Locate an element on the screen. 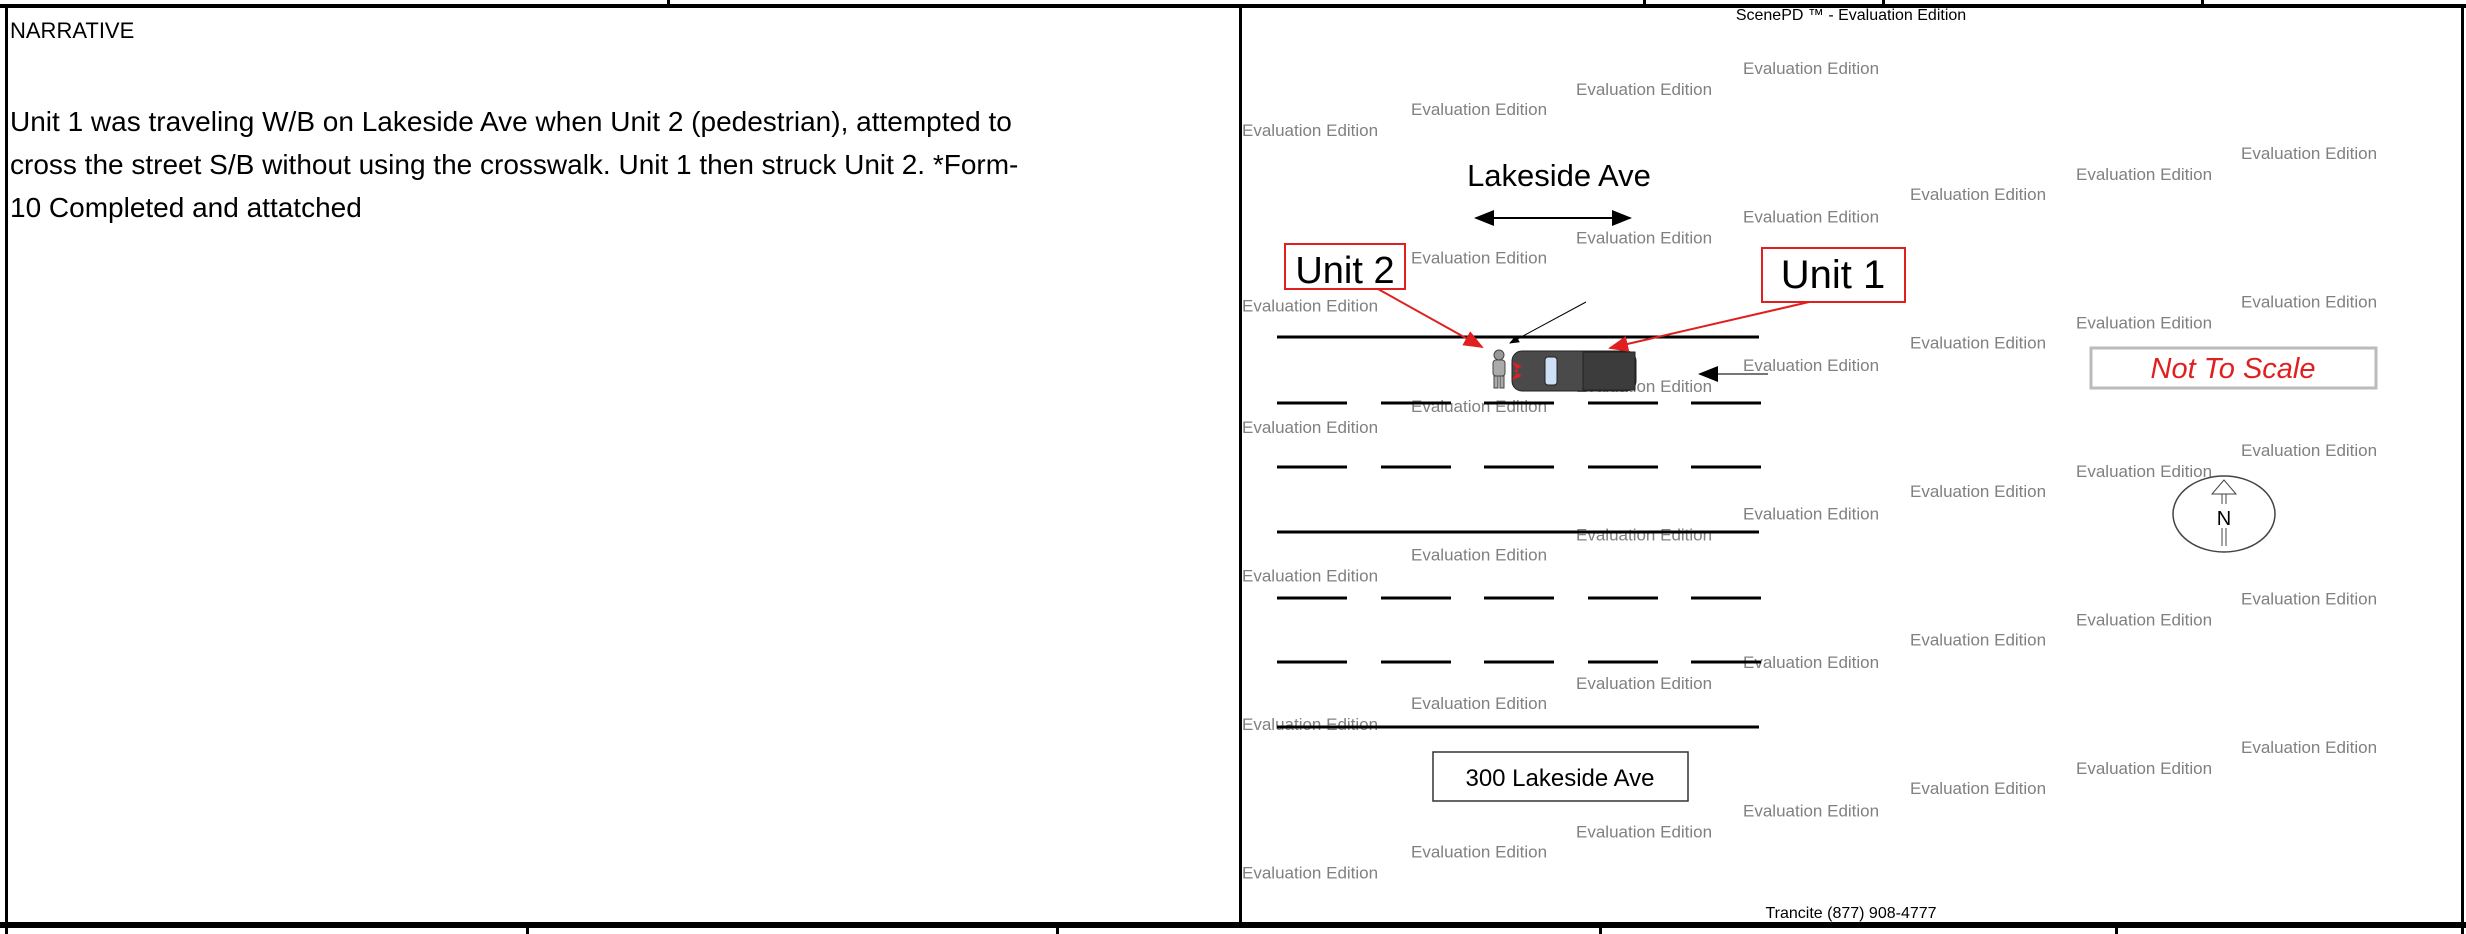 This screenshot has width=2466, height=934. pedestrian-icon is located at coordinates (1499, 369).